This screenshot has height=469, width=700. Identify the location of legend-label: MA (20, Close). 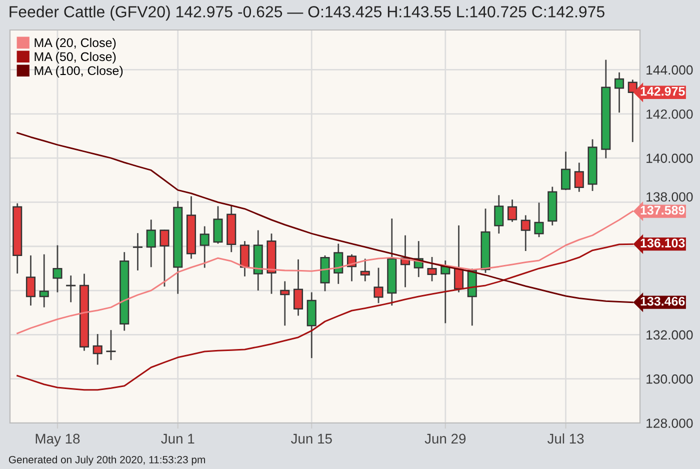
(75, 44).